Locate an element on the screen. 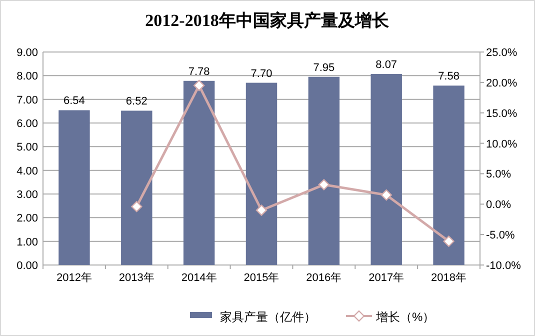 This screenshot has width=535, height=336. x-tick-label: 2014年 is located at coordinates (199, 278).